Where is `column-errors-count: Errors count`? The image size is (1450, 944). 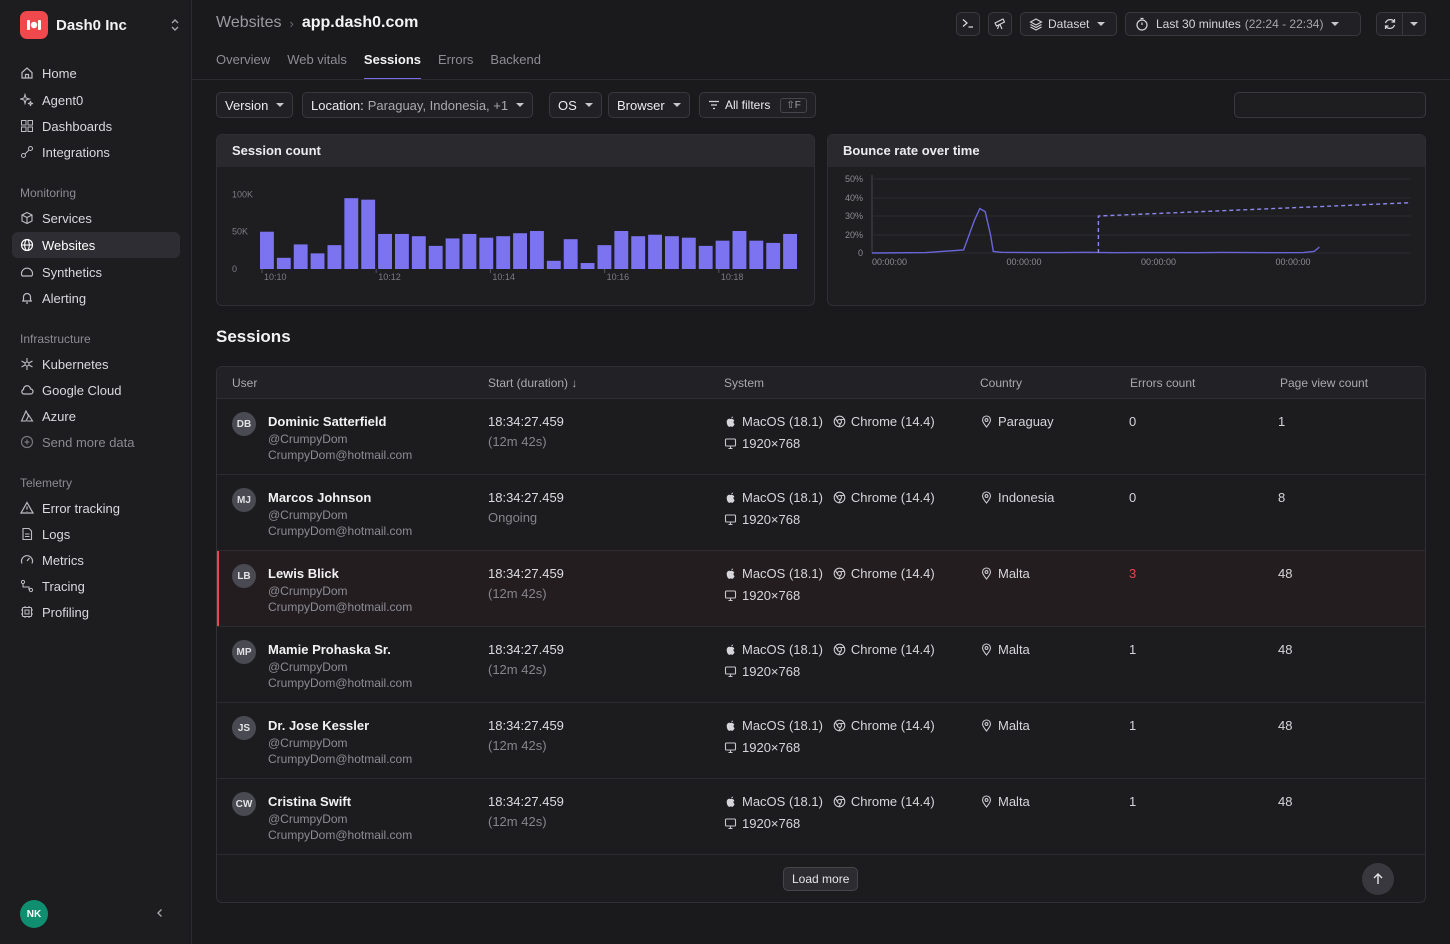 column-errors-count: Errors count is located at coordinates (1163, 383).